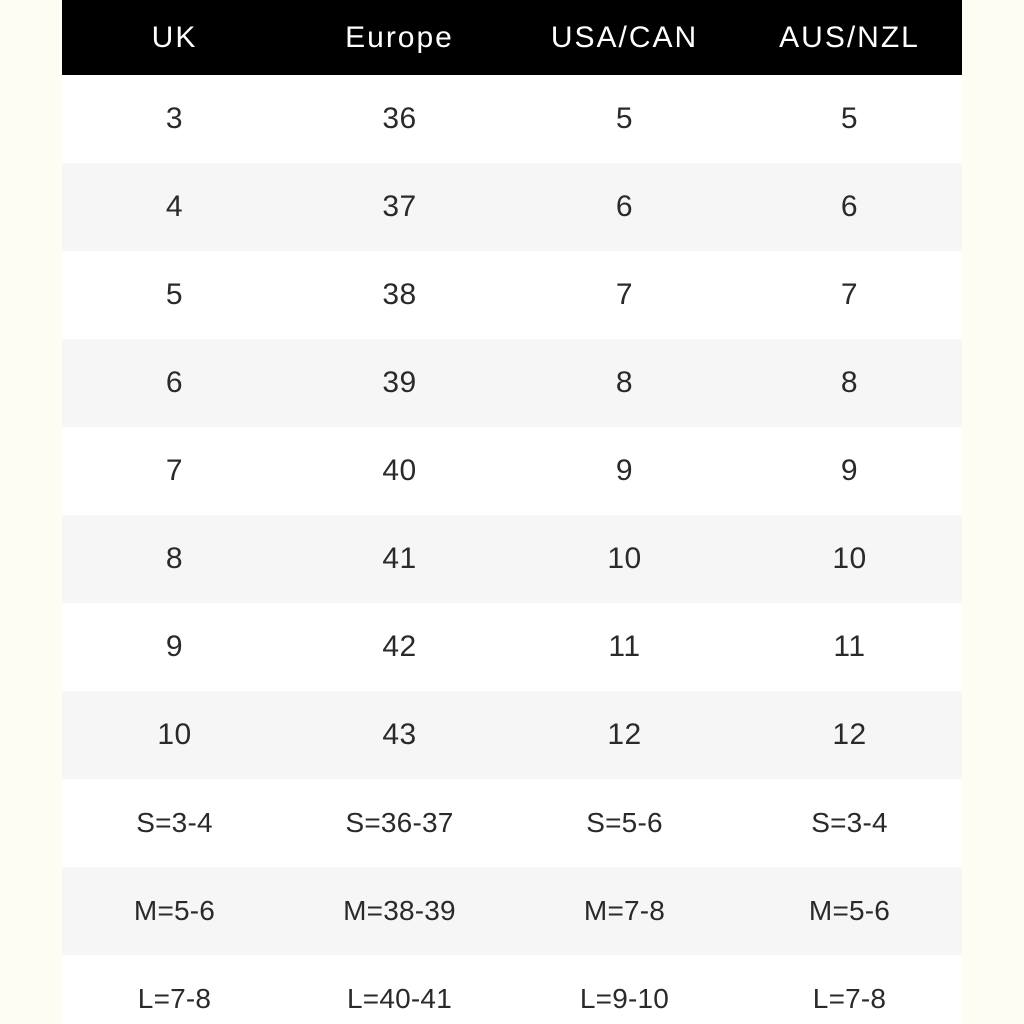 Image resolution: width=1024 pixels, height=1024 pixels. Describe the element at coordinates (512, 735) in the screenshot. I see `table-row: 10 43 12 12` at that location.